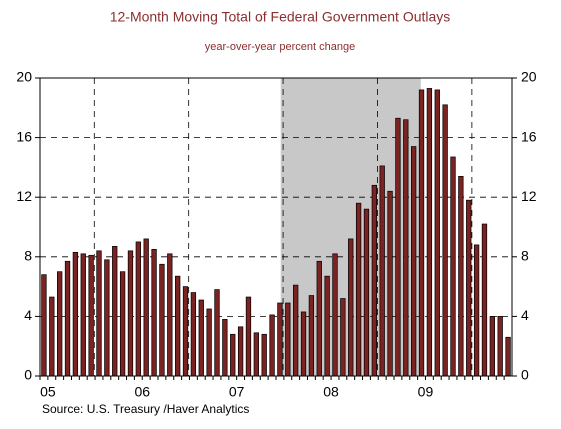 This screenshot has width=561, height=429. What do you see at coordinates (24, 196) in the screenshot?
I see `y-tick-label: 12` at bounding box center [24, 196].